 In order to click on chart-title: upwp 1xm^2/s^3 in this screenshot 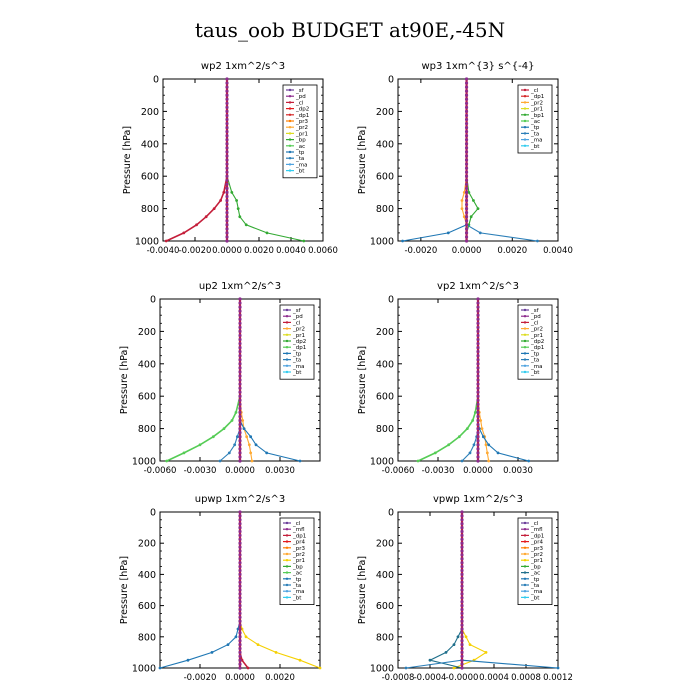, I will do `click(240, 499)`.